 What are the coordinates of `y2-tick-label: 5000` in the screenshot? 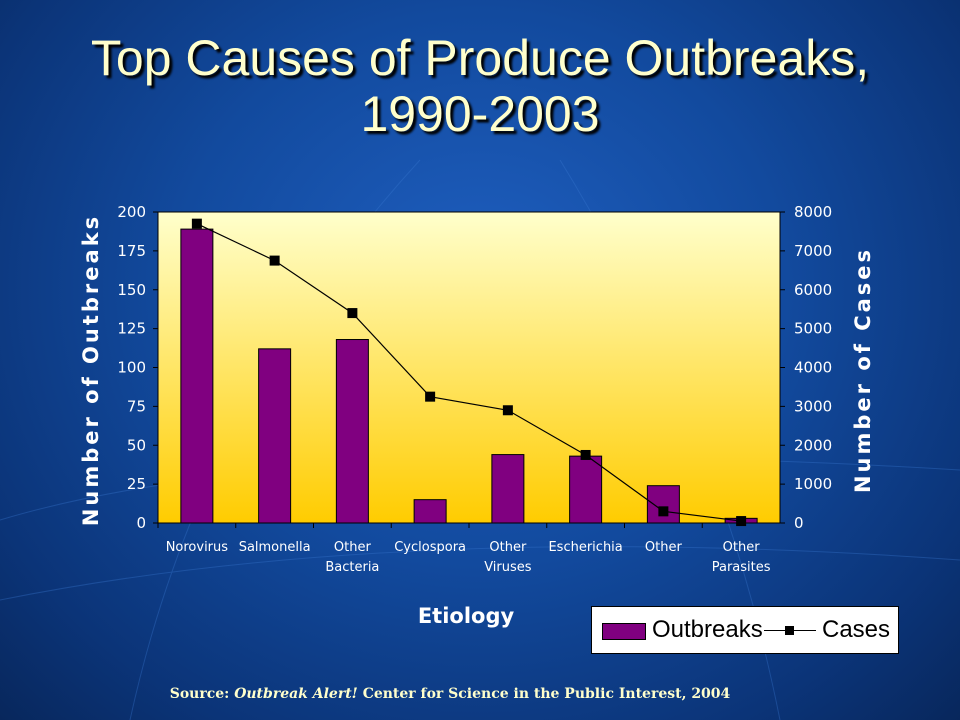 It's located at (813, 329).